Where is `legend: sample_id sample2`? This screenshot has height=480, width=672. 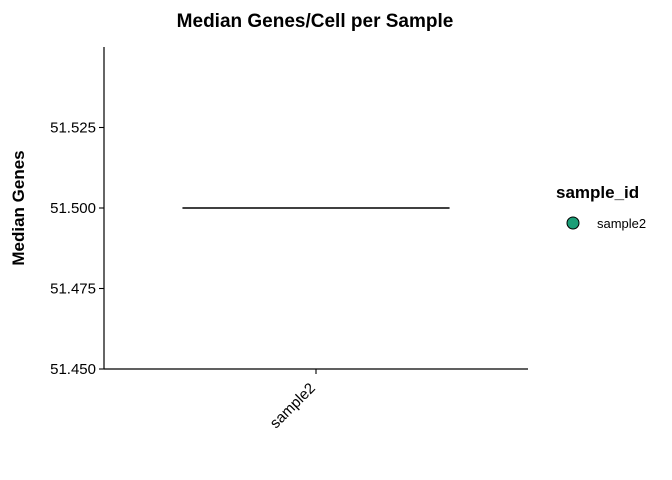
legend: sample_id sample2 is located at coordinates (601, 207).